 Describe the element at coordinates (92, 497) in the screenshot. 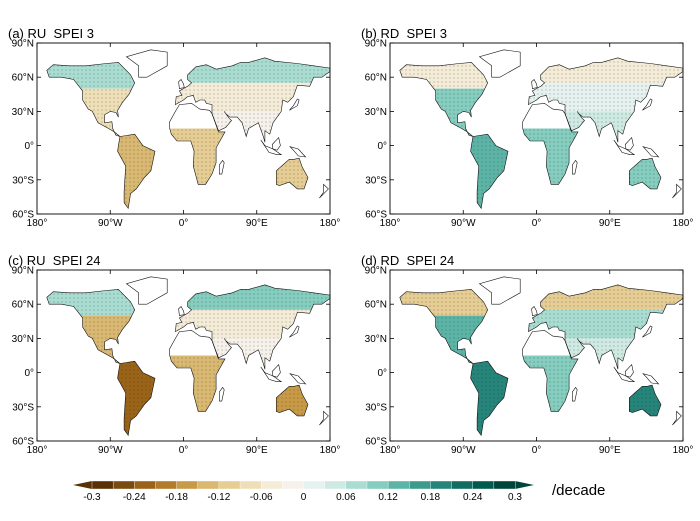

I see `colorbar-tick-label: -0.3` at that location.